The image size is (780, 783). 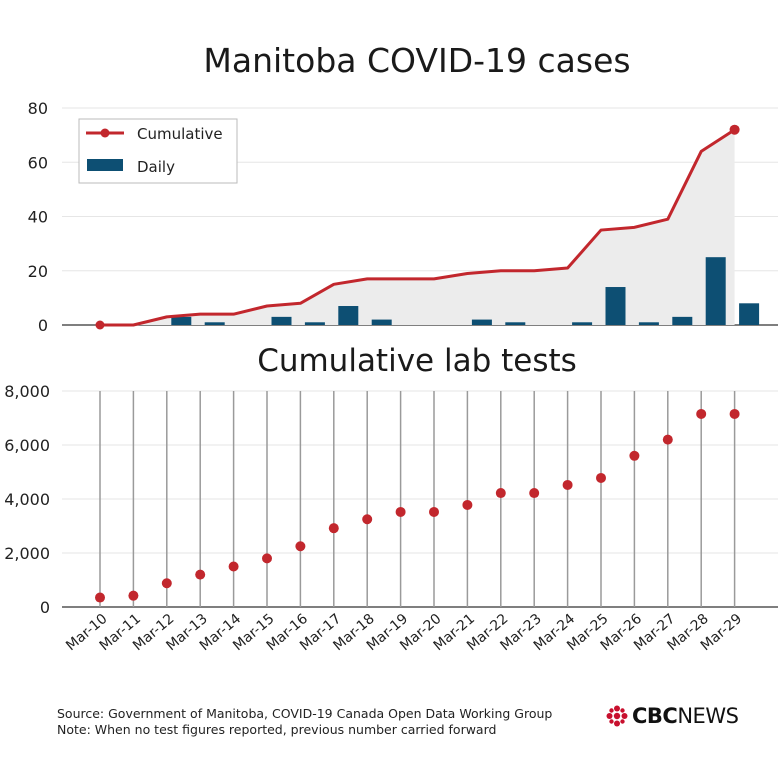 I want to click on cases-y-tick-label: 0, so click(x=43, y=325).